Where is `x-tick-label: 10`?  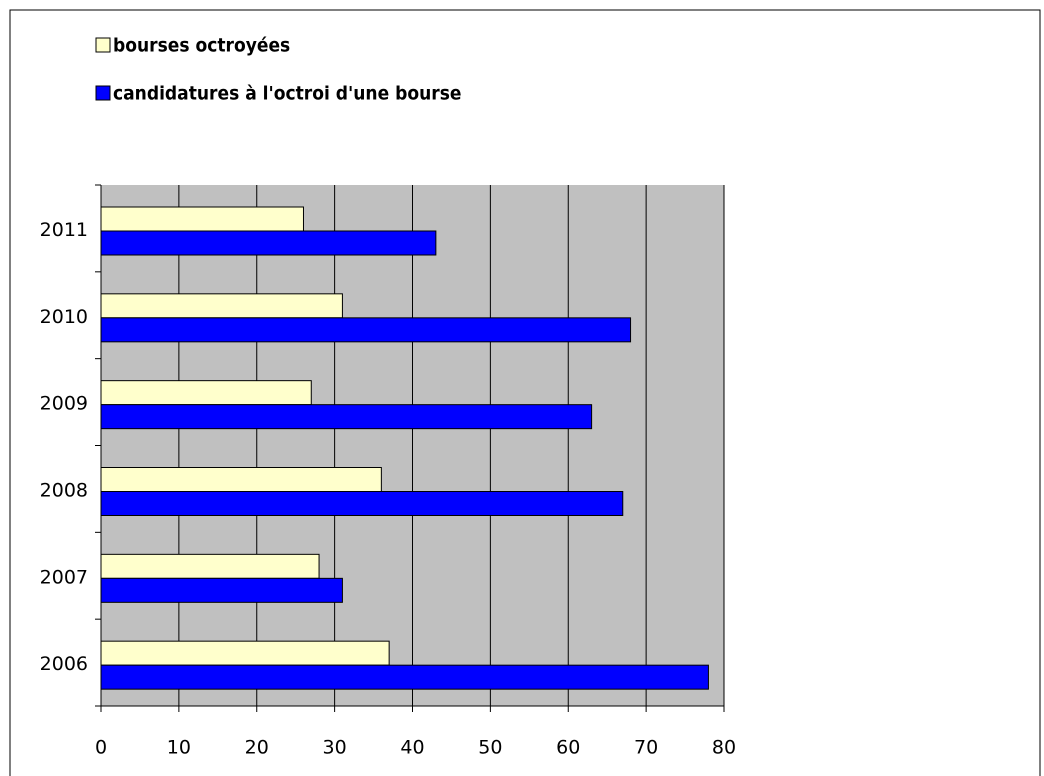 x-tick-label: 10 is located at coordinates (179, 748).